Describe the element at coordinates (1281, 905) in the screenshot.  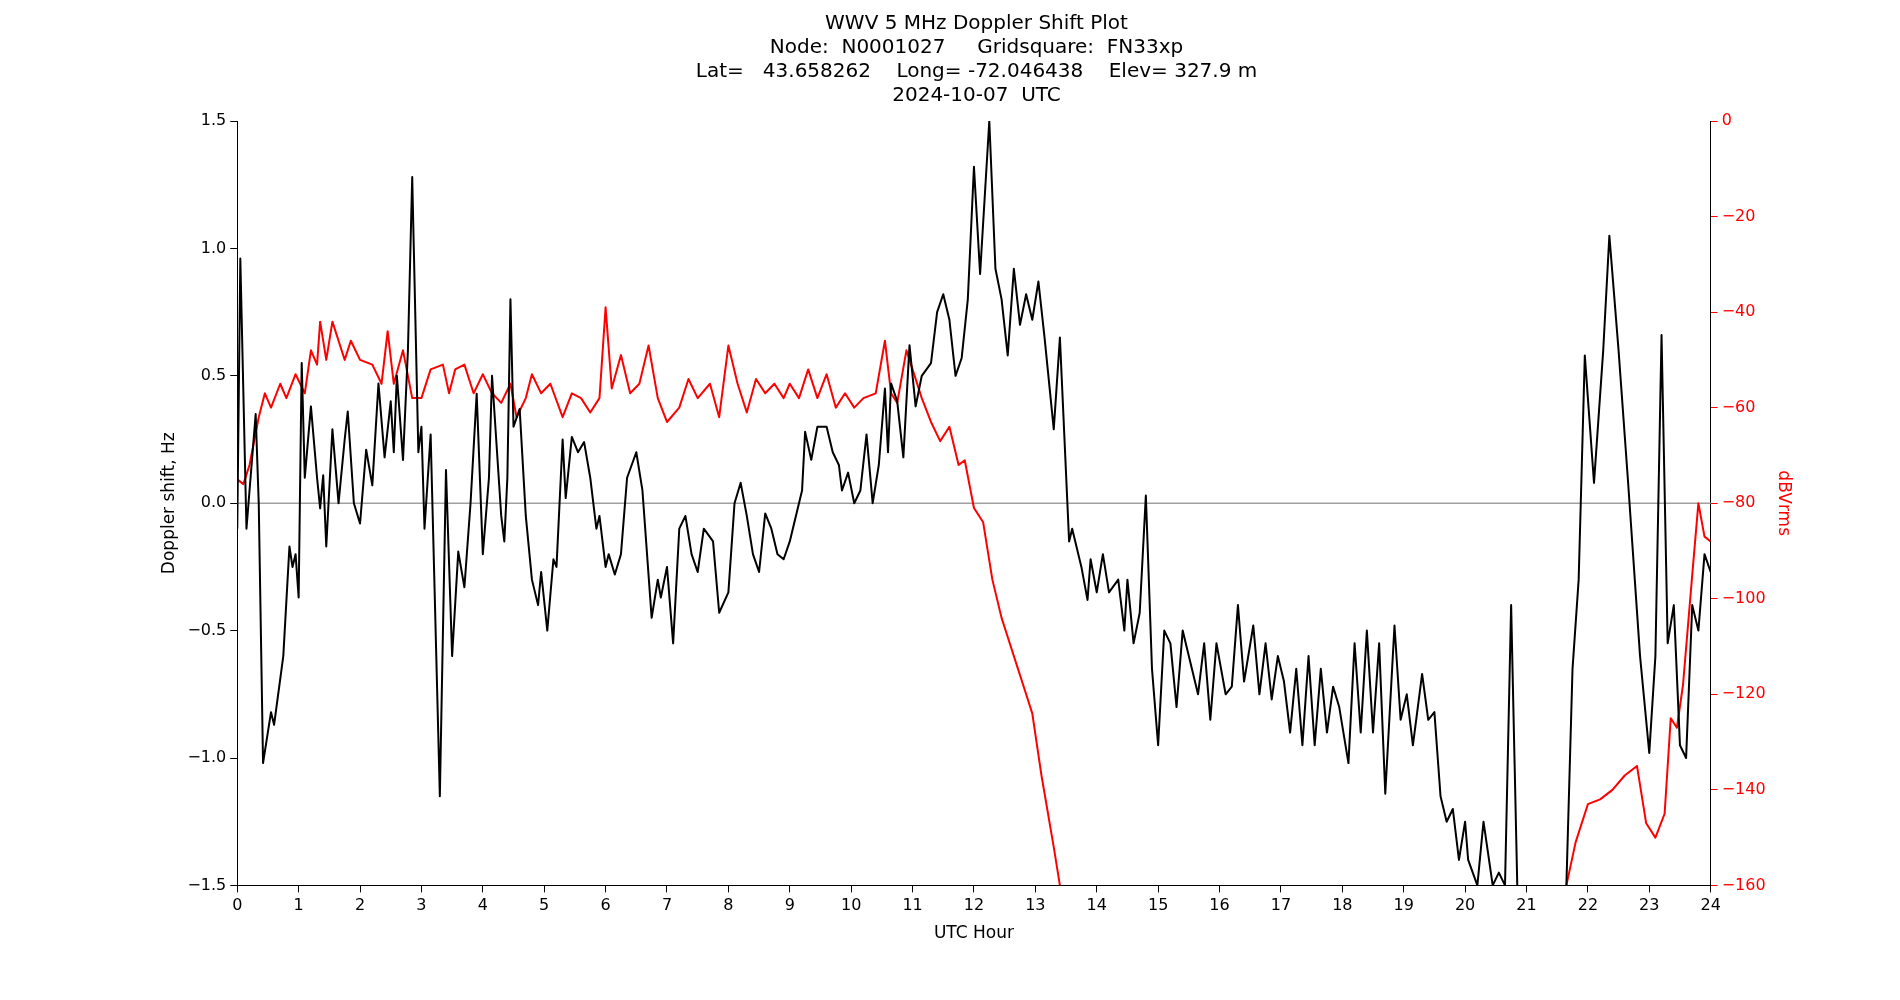
I see `x-tick-label: 17` at that location.